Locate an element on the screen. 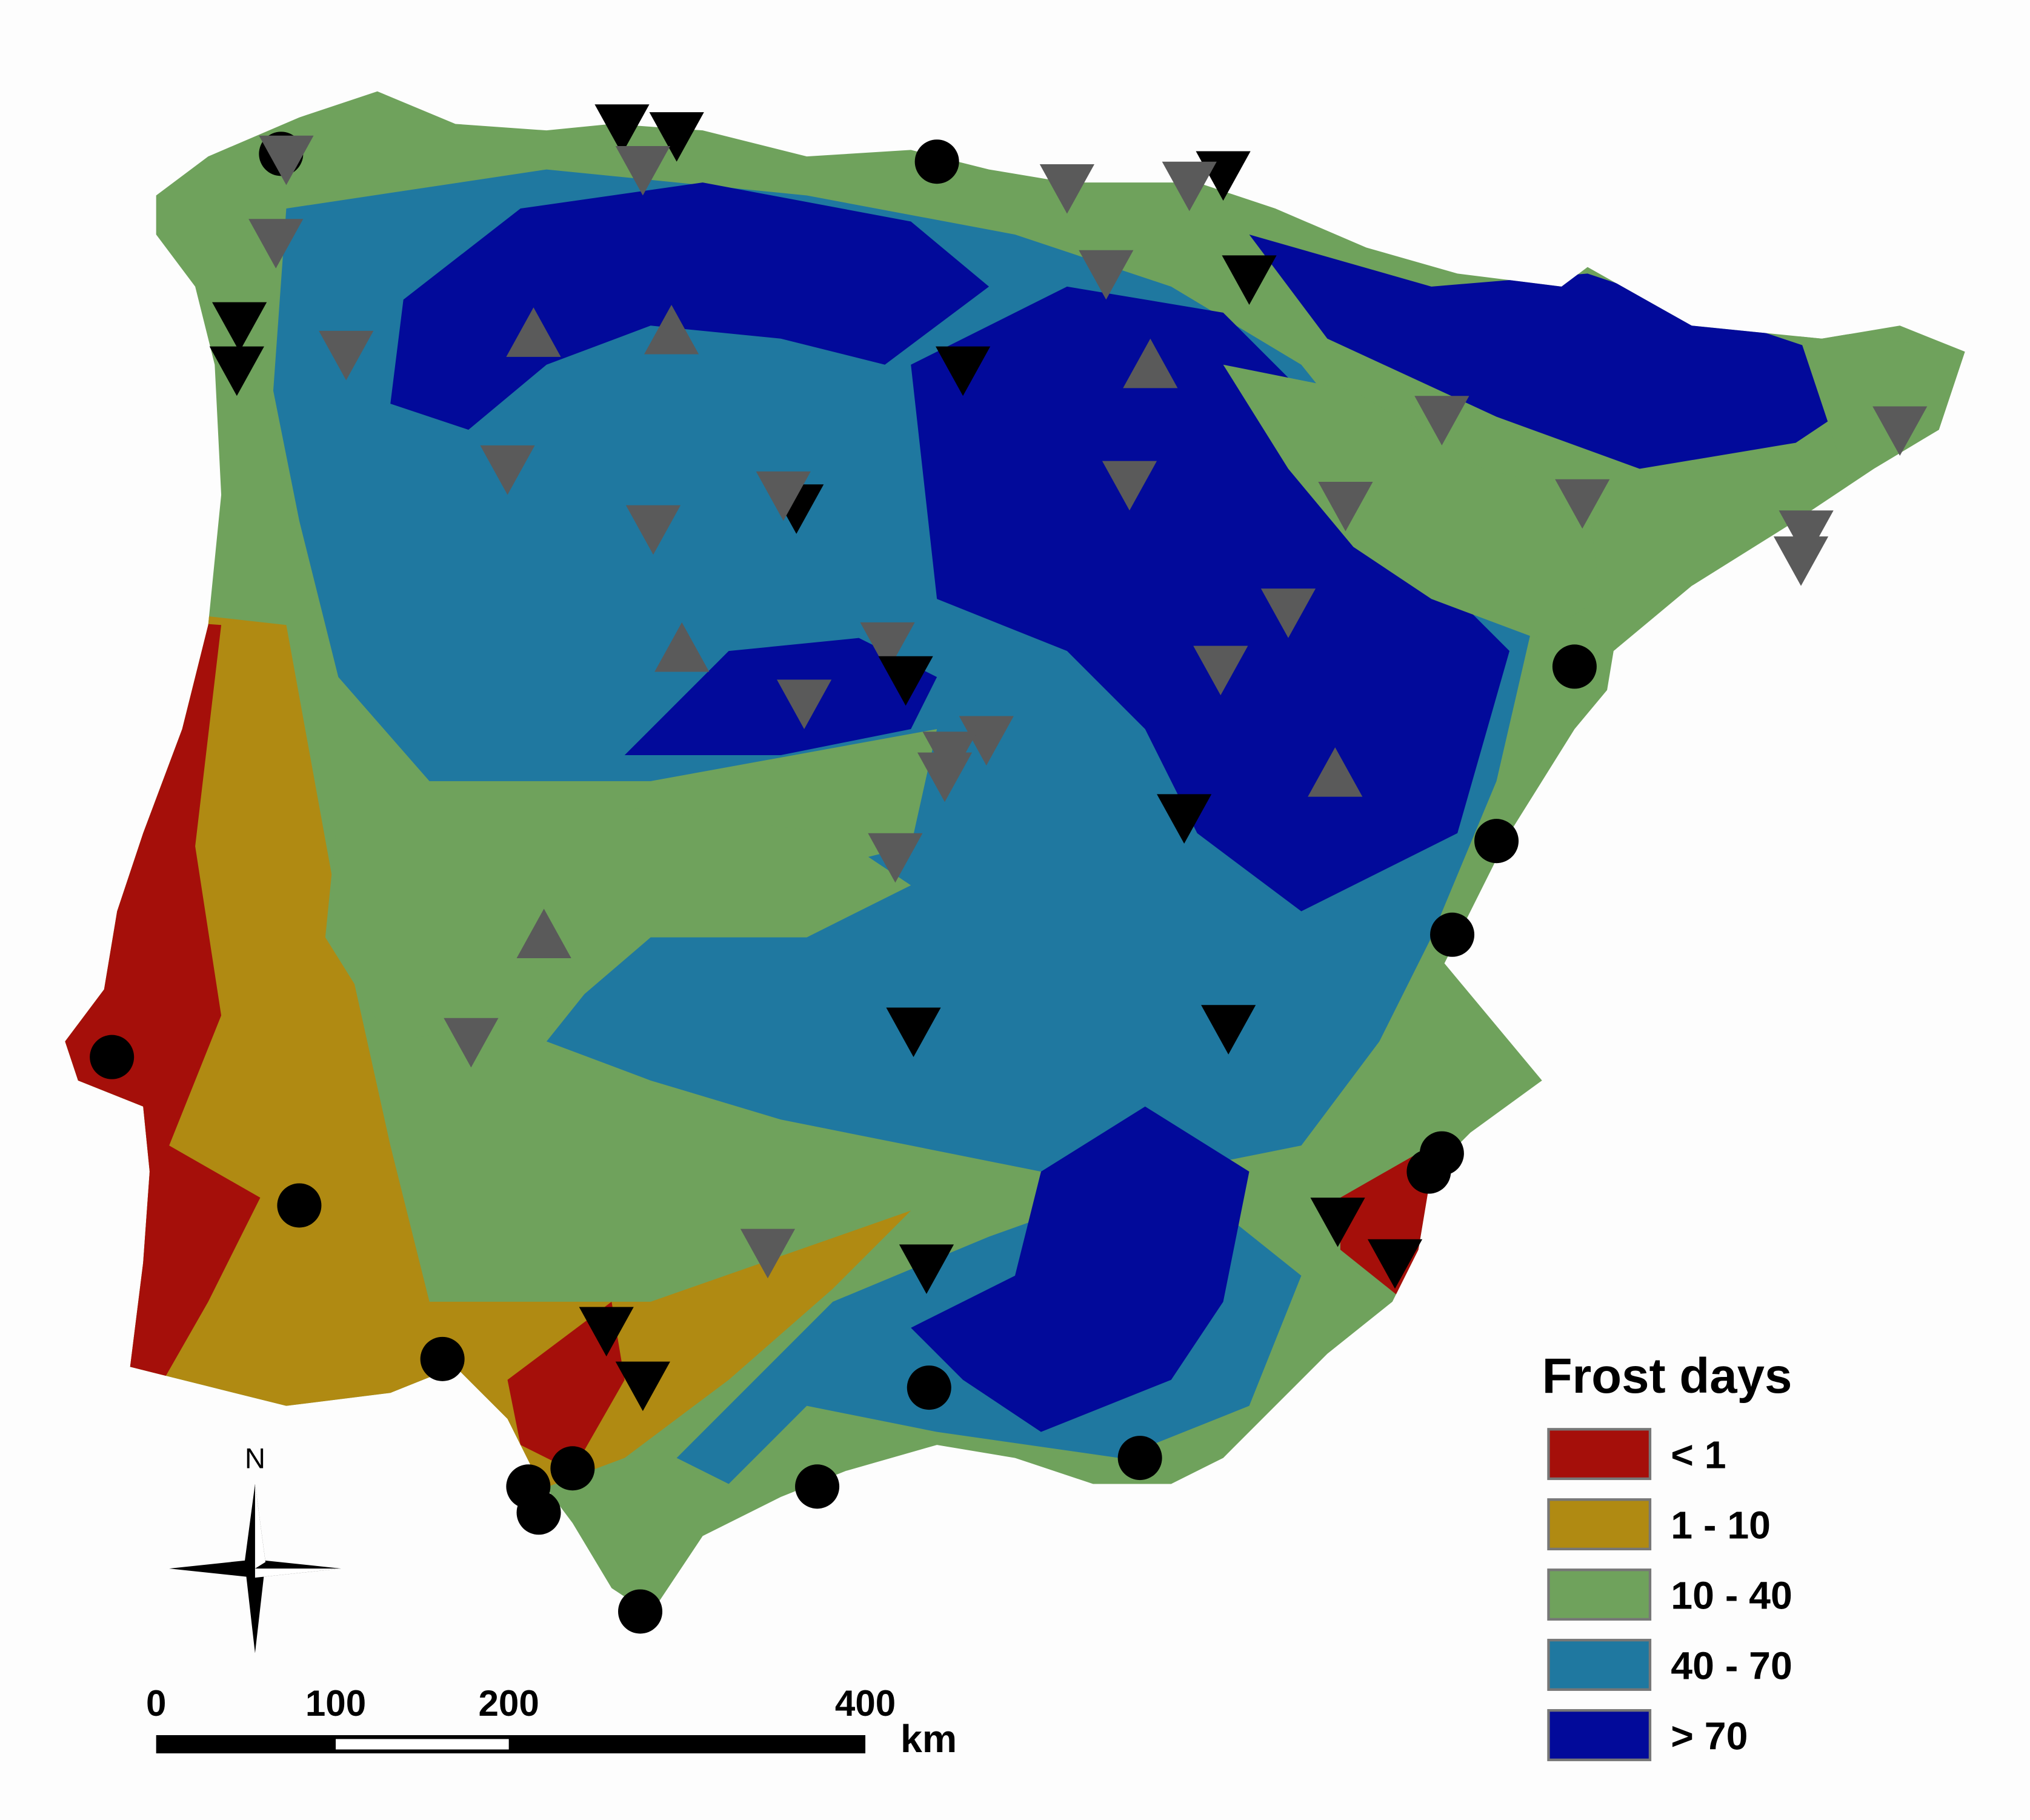 This screenshot has width=2030, height=1820. legend-label: 10 - 40 is located at coordinates (1732, 1596).